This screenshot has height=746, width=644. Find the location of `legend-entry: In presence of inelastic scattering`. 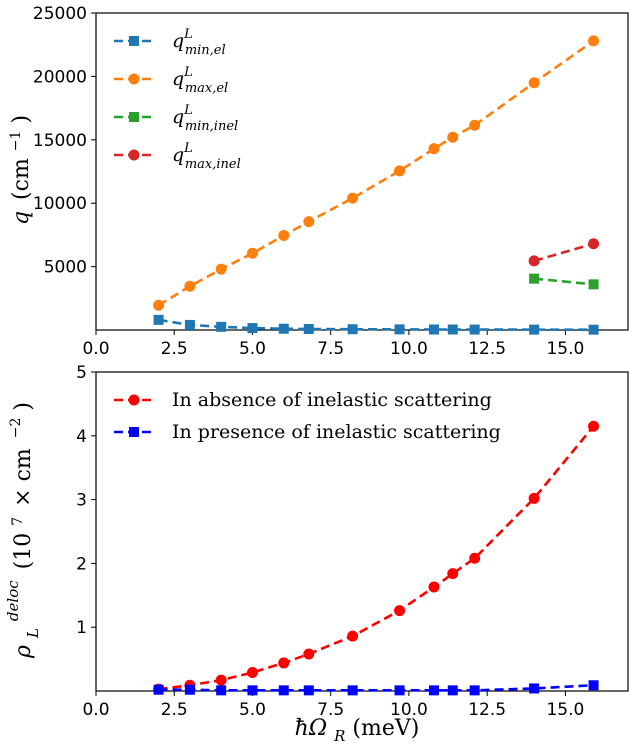

legend-entry: In presence of inelastic scattering is located at coordinates (307, 432).